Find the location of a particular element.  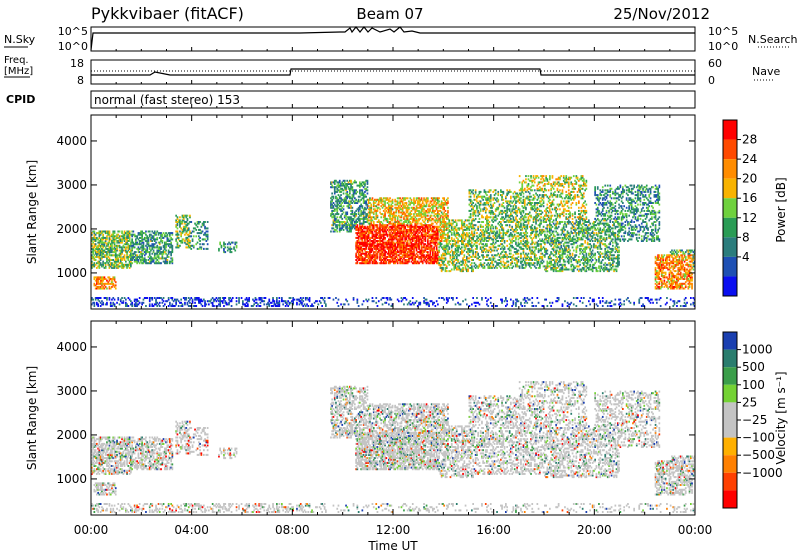

freq-tick-top-left: 18 is located at coordinates (77, 63).